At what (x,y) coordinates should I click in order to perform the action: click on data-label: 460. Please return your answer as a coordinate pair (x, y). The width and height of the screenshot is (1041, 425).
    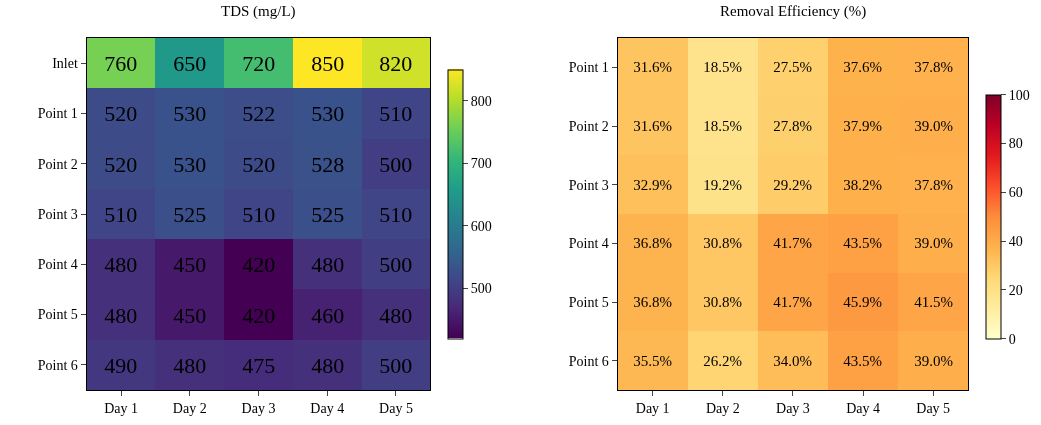
    Looking at the image, I should click on (328, 315).